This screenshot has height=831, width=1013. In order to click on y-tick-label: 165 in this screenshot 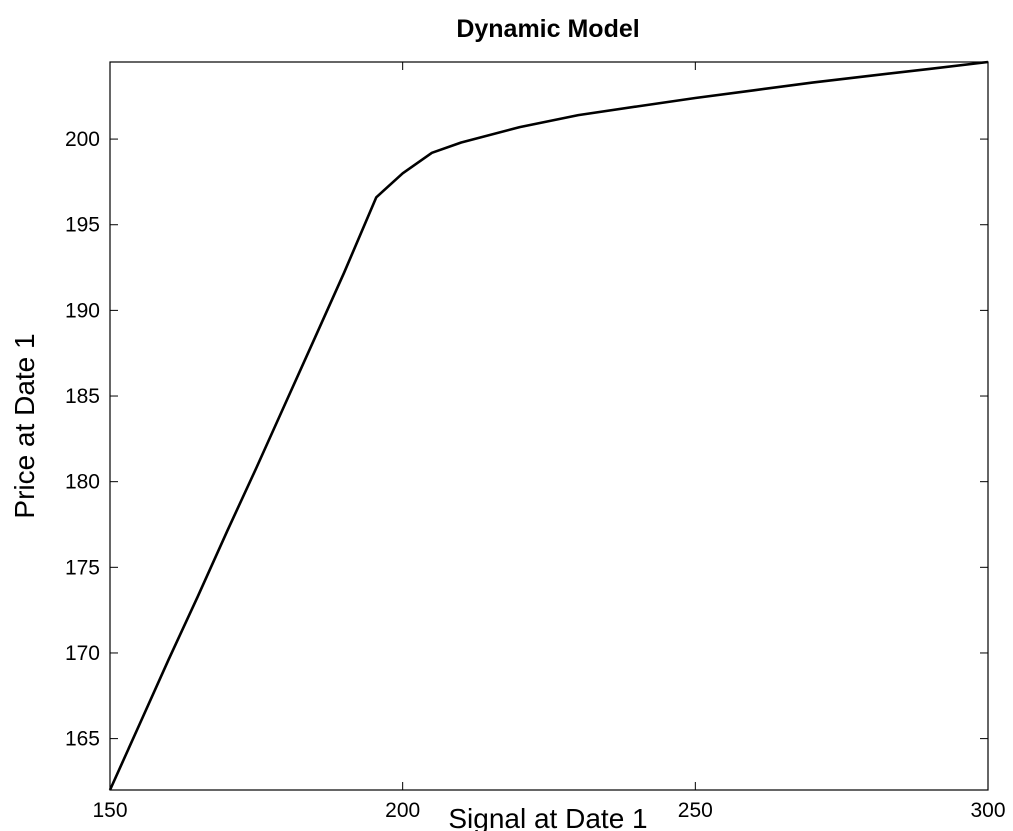, I will do `click(82, 739)`.